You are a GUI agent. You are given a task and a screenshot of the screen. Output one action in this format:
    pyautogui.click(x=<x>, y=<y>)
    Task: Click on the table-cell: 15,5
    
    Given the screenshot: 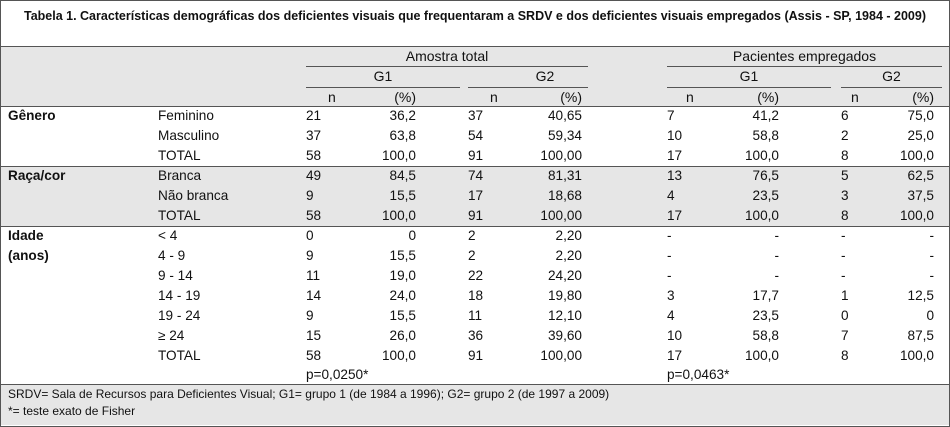 What is the action you would take?
    pyautogui.click(x=402, y=255)
    